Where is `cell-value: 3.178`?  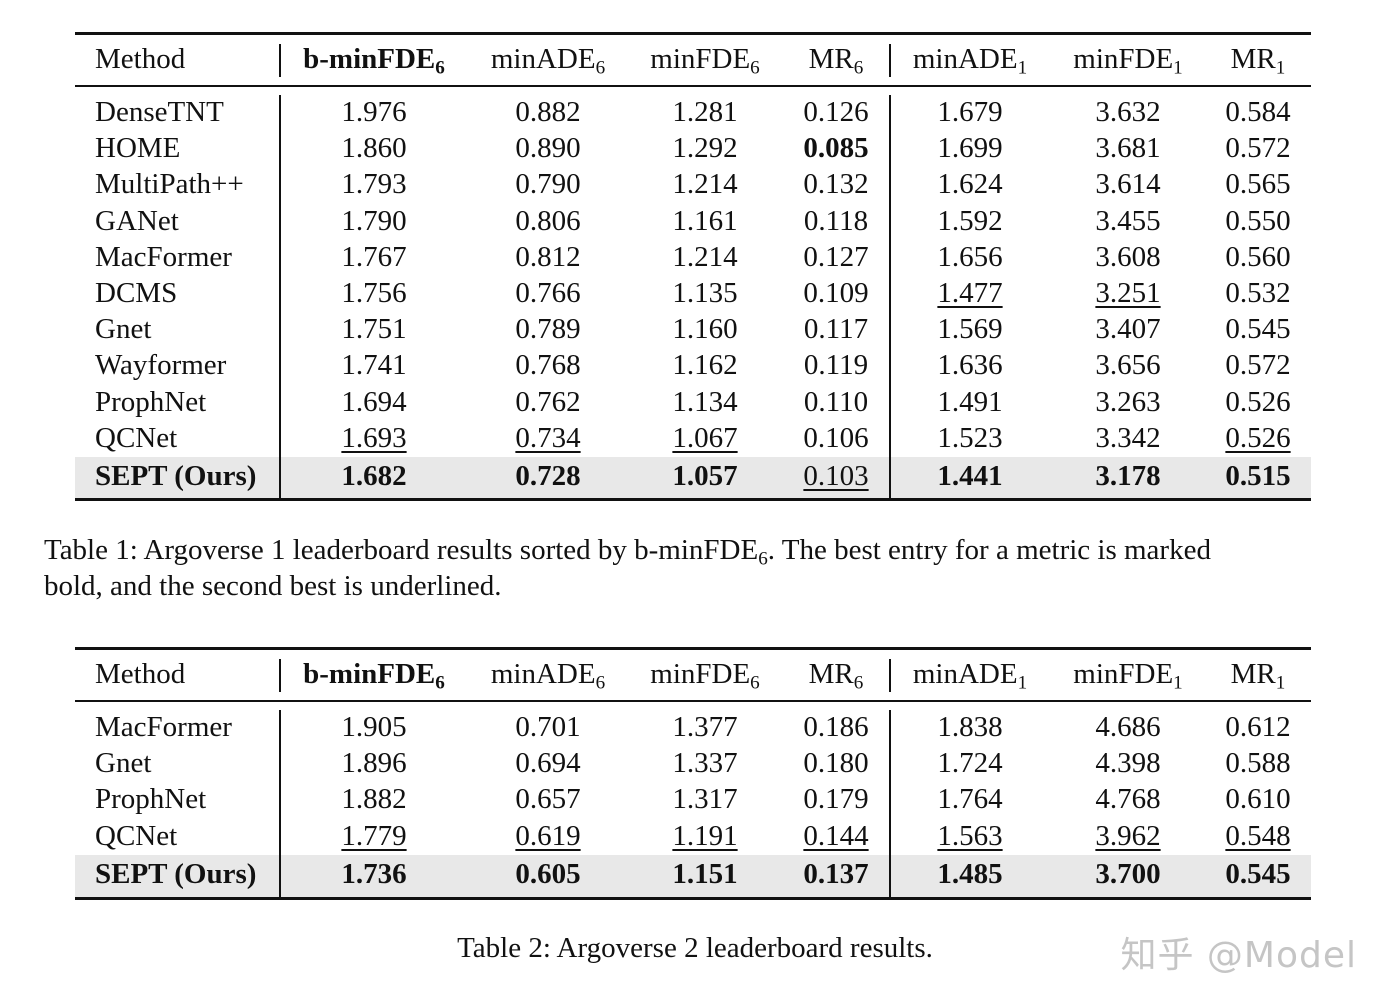
cell-value: 3.178 is located at coordinates (1128, 476).